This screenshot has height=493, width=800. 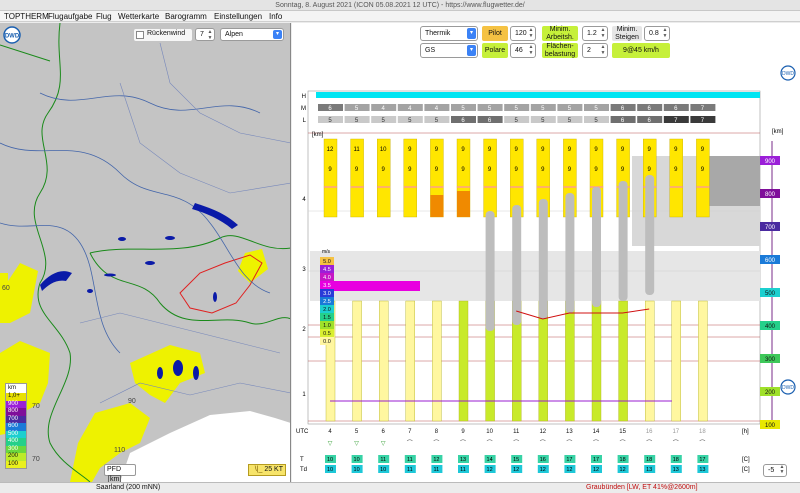 What do you see at coordinates (430, 50) in the screenshot?
I see `glider-value: GS` at bounding box center [430, 50].